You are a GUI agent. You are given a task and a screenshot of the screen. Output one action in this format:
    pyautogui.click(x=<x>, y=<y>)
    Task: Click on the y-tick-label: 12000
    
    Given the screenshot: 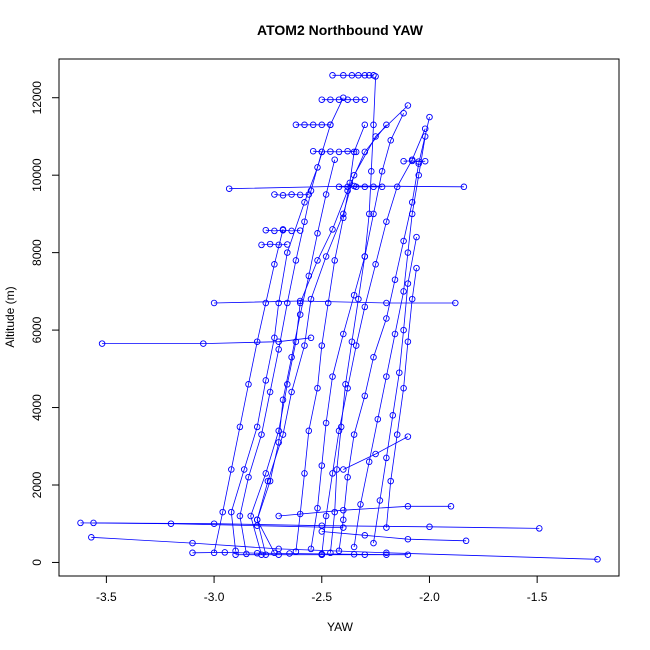 What is the action you would take?
    pyautogui.click(x=37, y=98)
    